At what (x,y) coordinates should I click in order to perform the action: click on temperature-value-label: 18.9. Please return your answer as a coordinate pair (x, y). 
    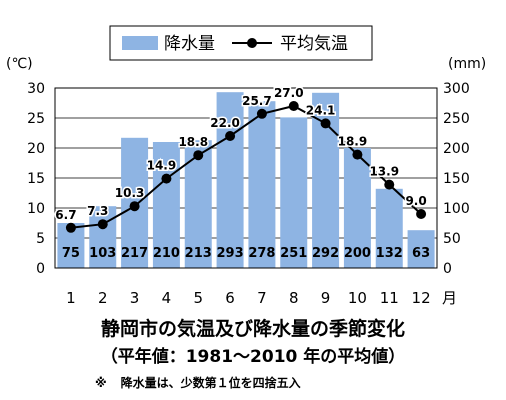
    Looking at the image, I should click on (353, 142).